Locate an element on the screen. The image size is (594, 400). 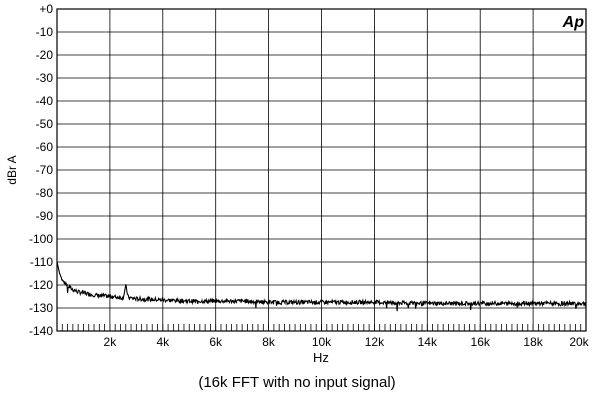
x-tick-label: 14k is located at coordinates (428, 342).